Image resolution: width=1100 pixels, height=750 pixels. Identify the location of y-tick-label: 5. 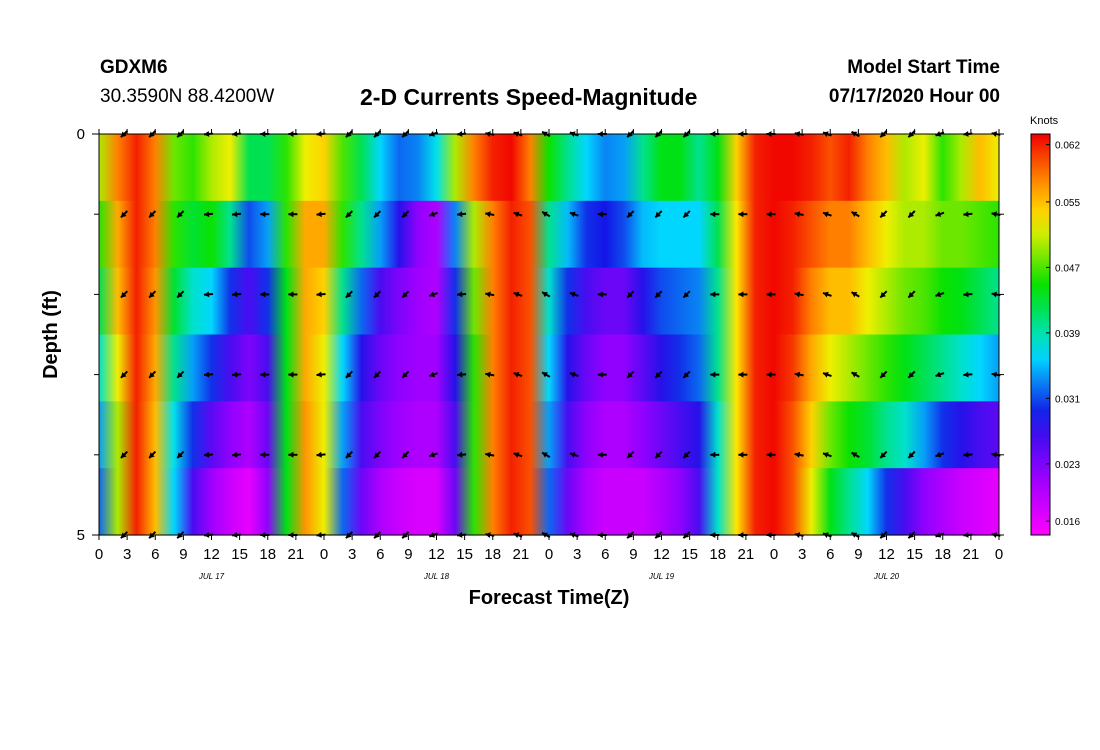
(81, 535).